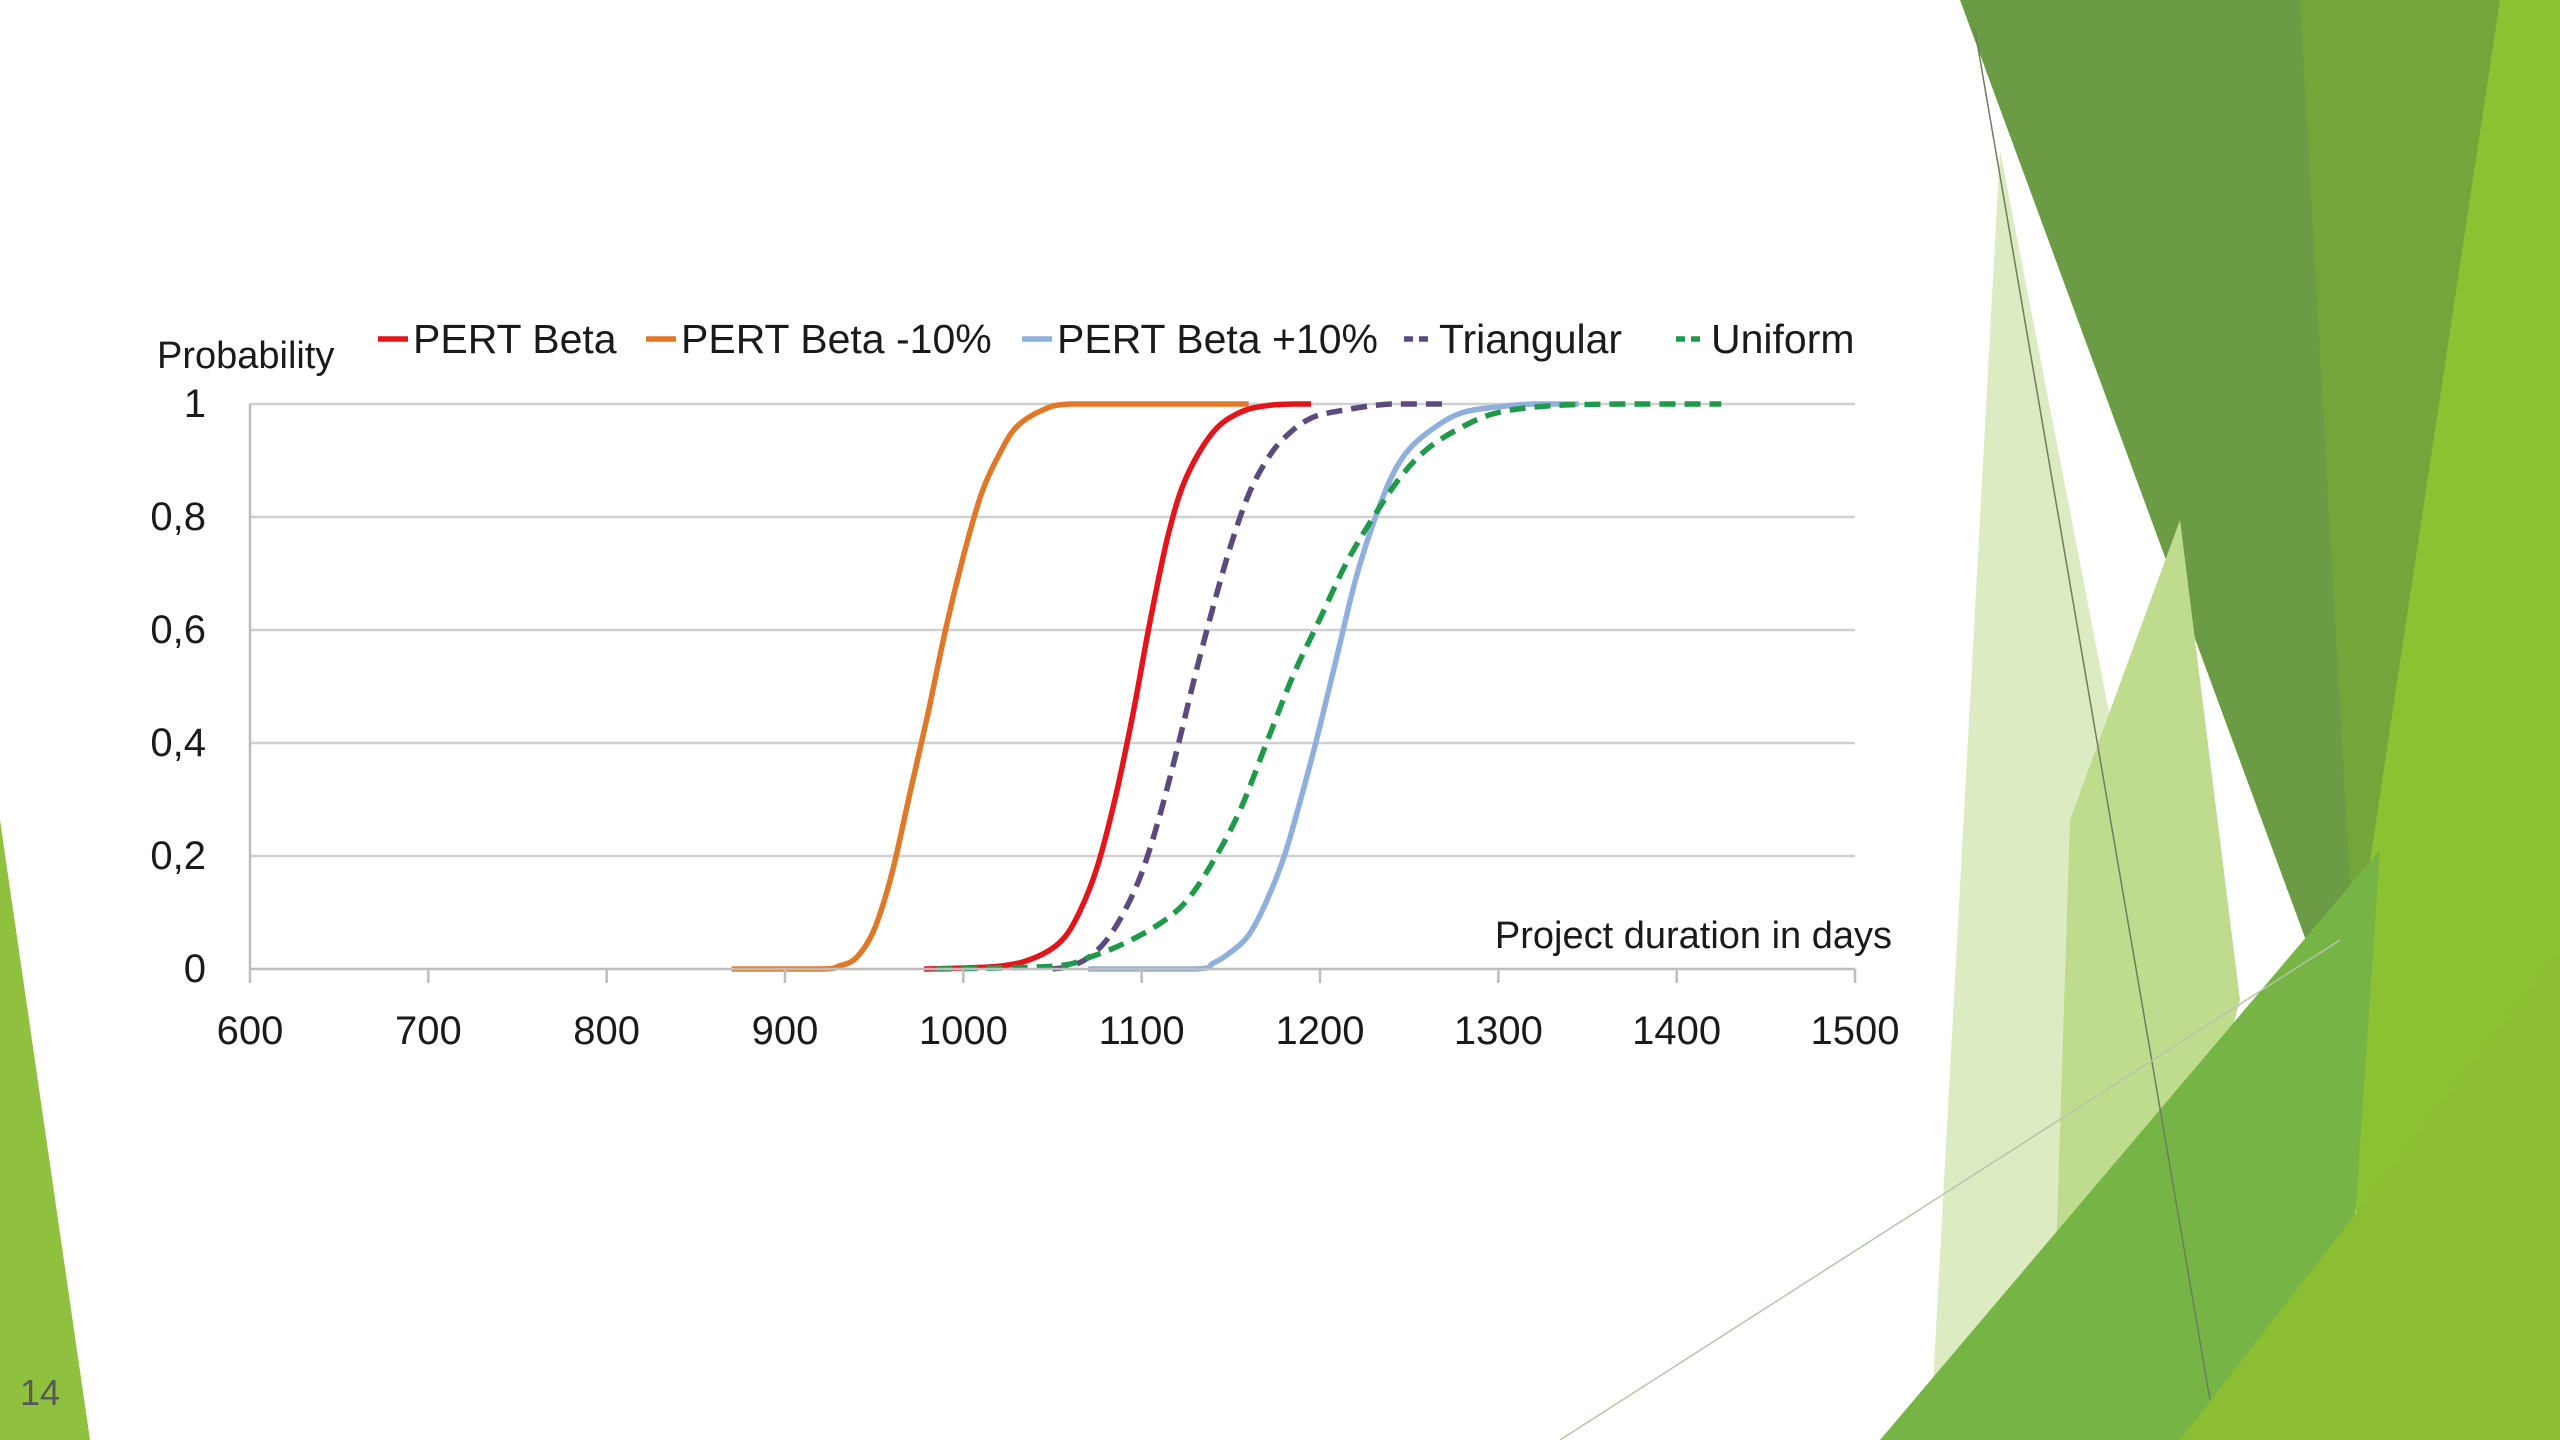  Describe the element at coordinates (195, 969) in the screenshot. I see `y-tick-label: 0` at that location.